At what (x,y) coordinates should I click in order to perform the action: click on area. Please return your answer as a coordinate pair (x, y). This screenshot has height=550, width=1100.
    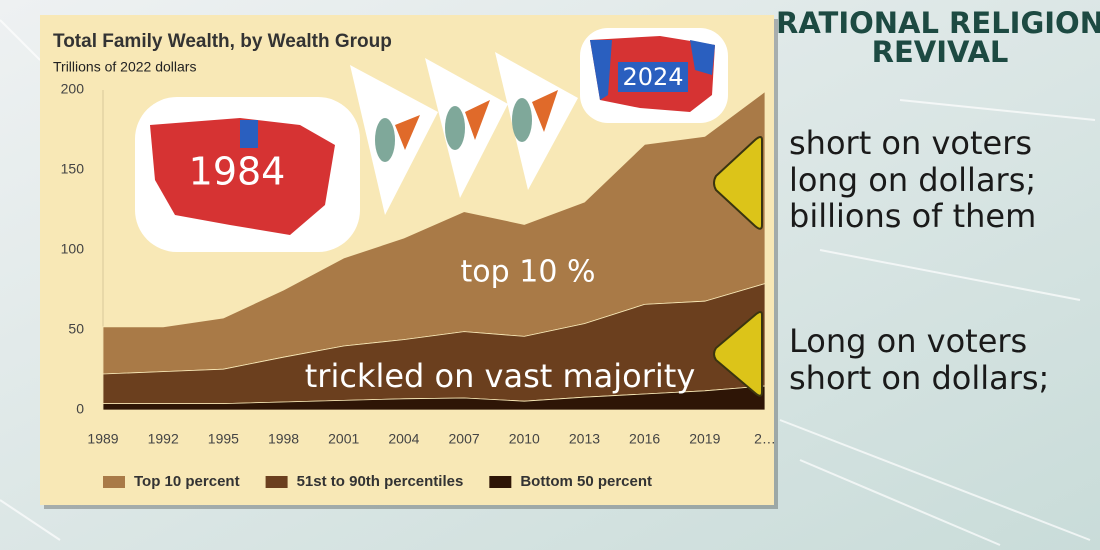
    Looking at the image, I should click on (434, 398).